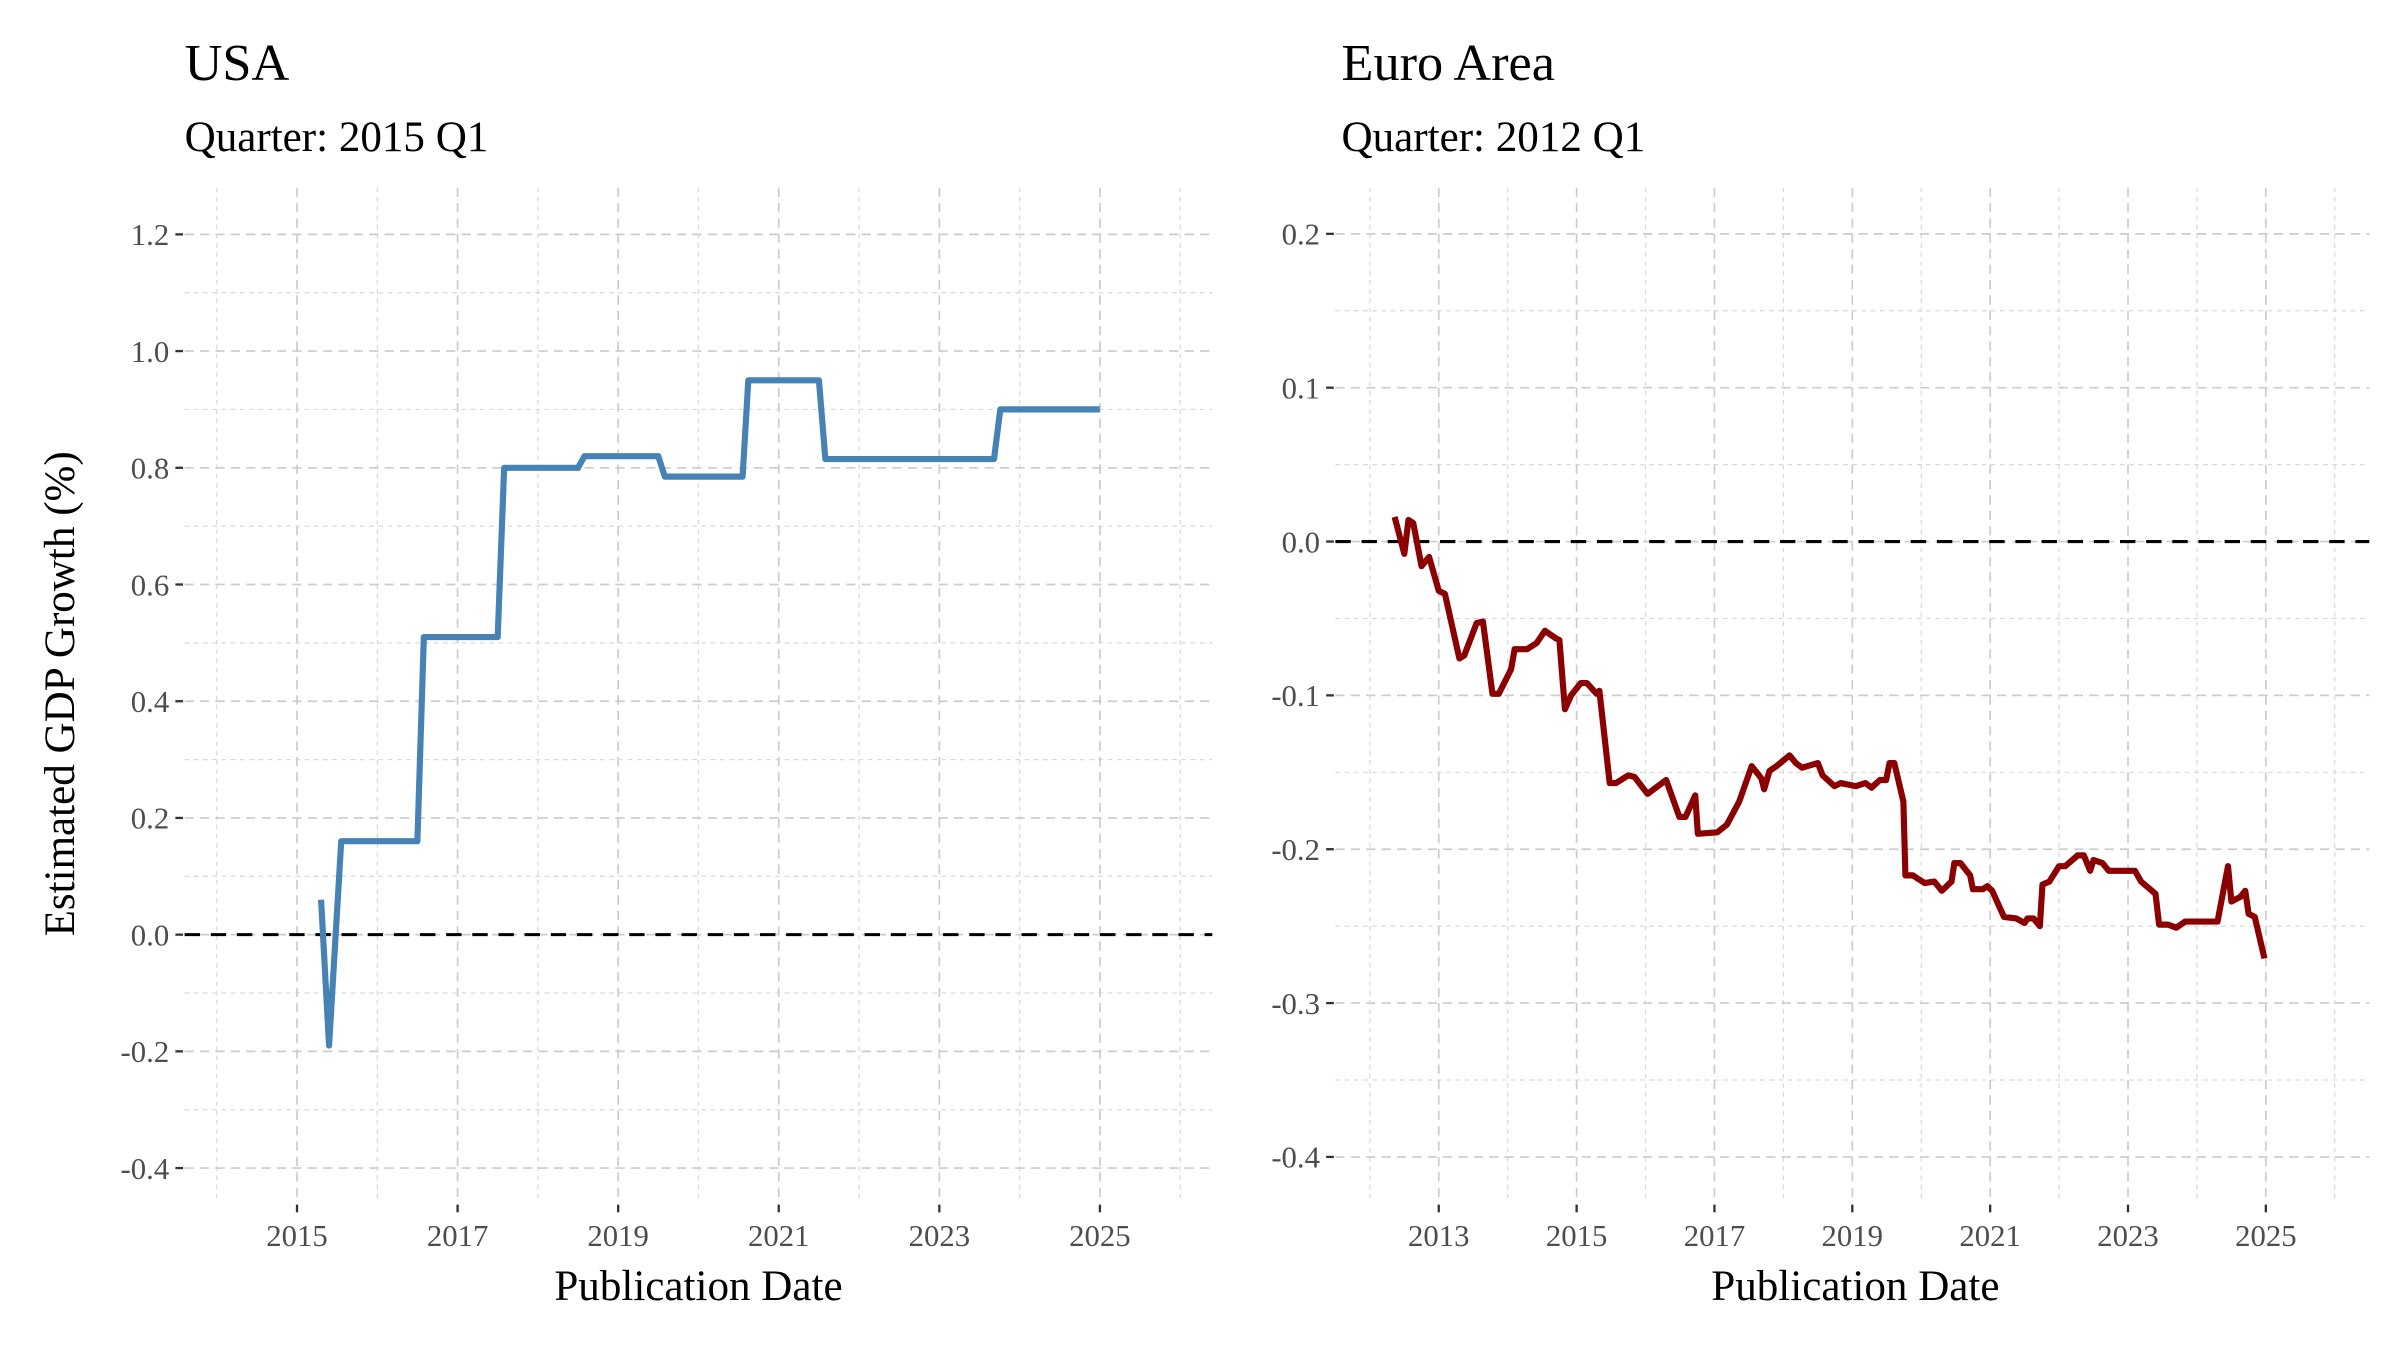  What do you see at coordinates (150, 469) in the screenshot?
I see `y-tick-label: 0.8` at bounding box center [150, 469].